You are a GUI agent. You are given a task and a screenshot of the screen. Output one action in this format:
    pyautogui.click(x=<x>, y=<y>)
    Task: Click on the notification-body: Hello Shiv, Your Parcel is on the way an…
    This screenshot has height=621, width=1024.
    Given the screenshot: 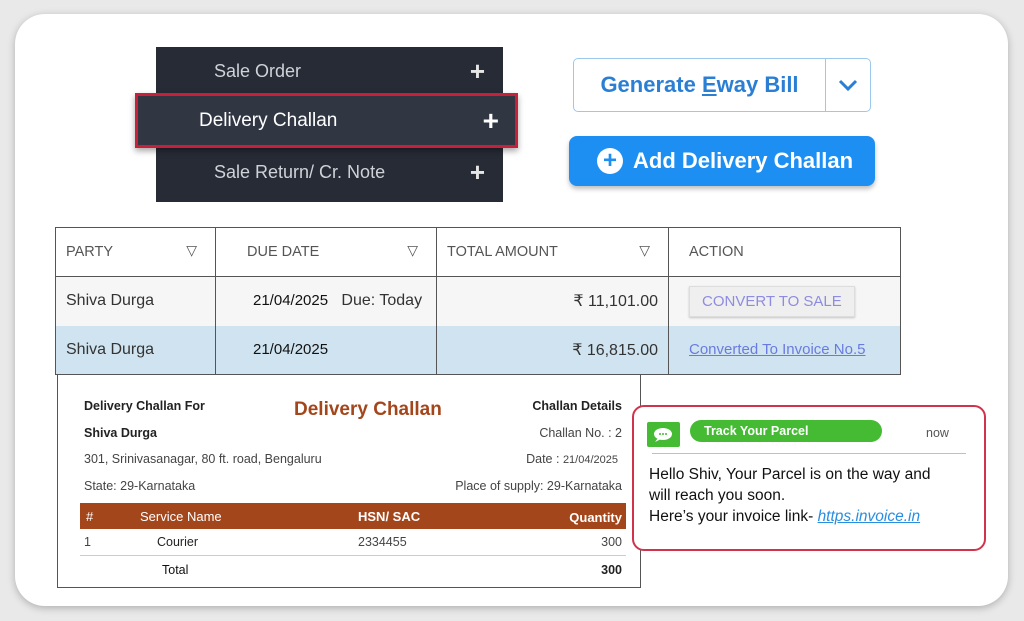 What is the action you would take?
    pyautogui.click(x=790, y=495)
    